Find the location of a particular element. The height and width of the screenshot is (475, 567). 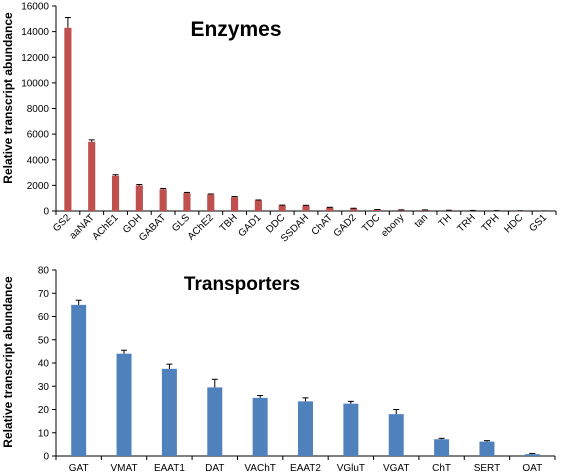

x-tick-label: HDC is located at coordinates (513, 223).